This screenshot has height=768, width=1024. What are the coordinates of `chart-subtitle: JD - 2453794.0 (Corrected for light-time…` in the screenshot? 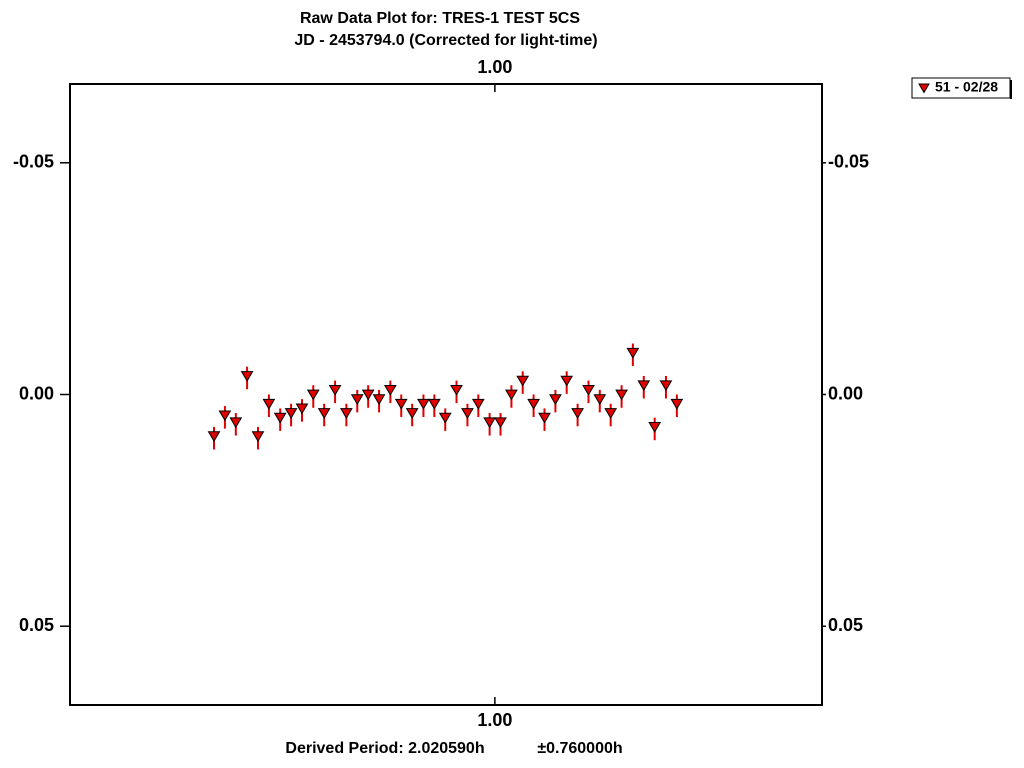 It's located at (445, 40).